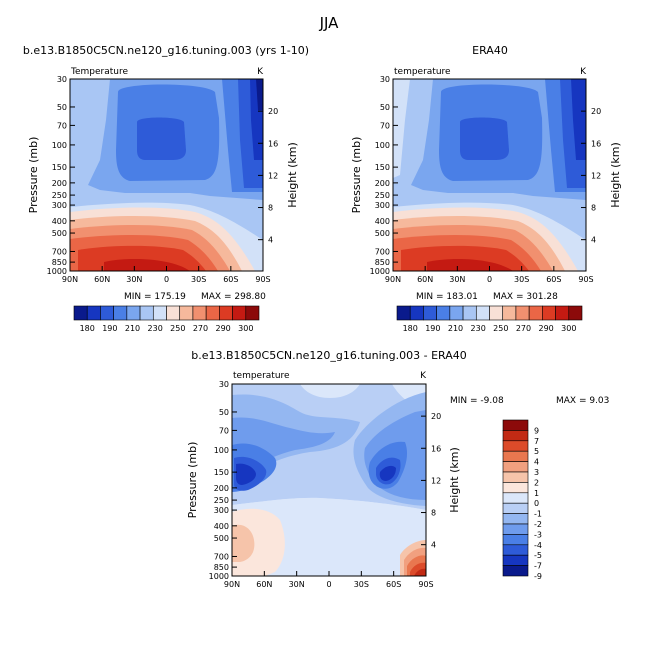 The image size is (658, 657). What do you see at coordinates (455, 328) in the screenshot?
I see `colorbar-label: 210` at bounding box center [455, 328].